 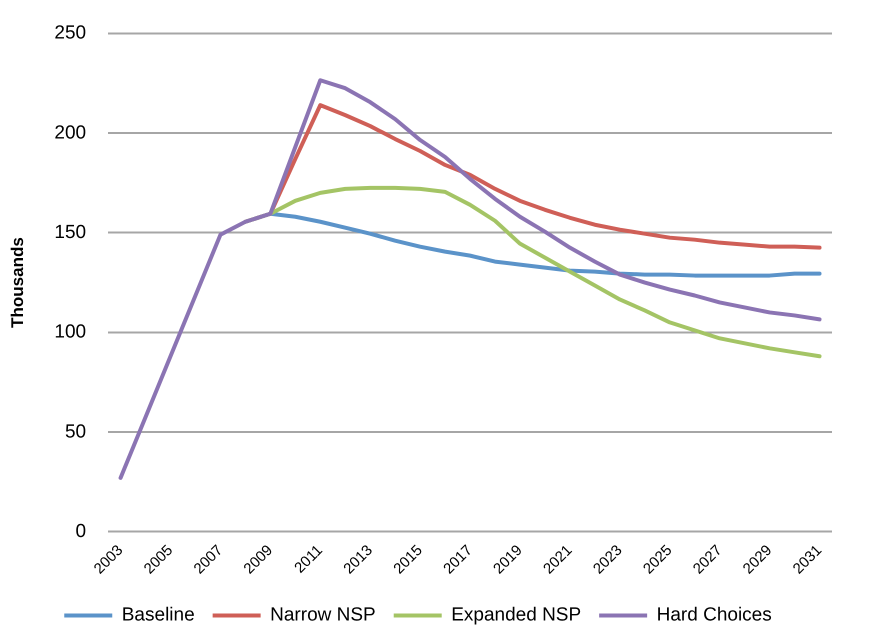 I want to click on legend-label: Narrow NSP, so click(x=323, y=615).